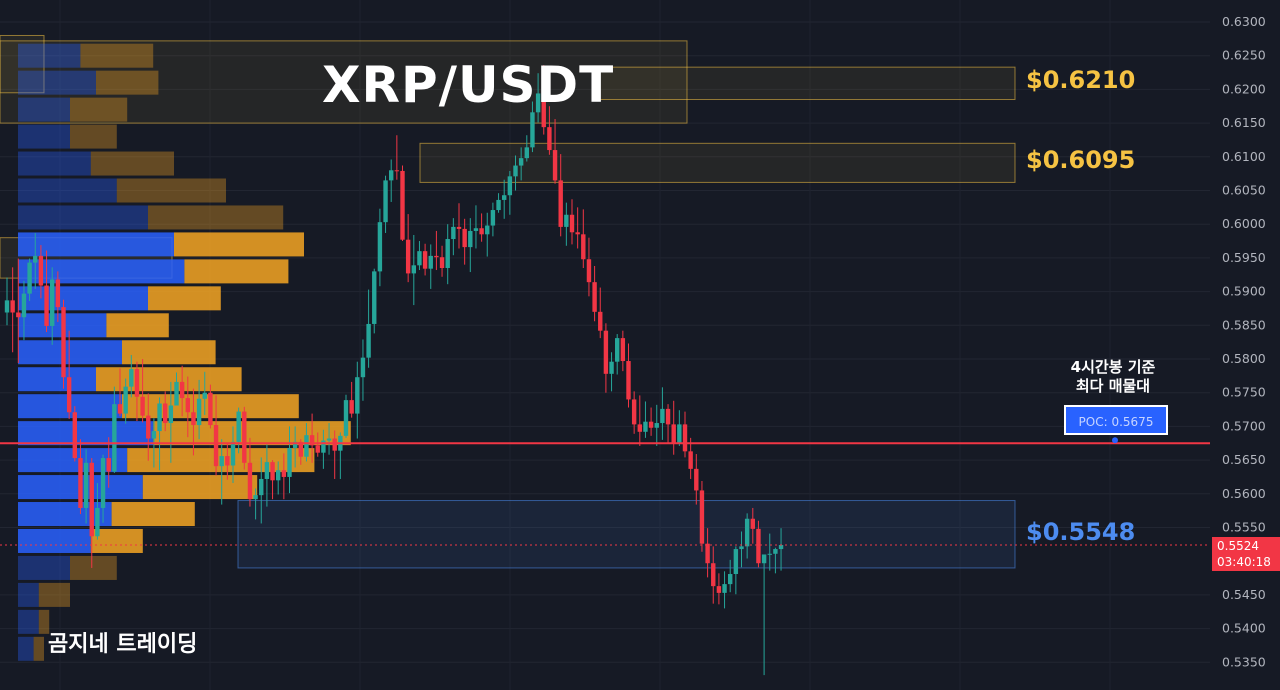  What do you see at coordinates (1244, 122) in the screenshot?
I see `y-tick-label: 0.6150` at bounding box center [1244, 122].